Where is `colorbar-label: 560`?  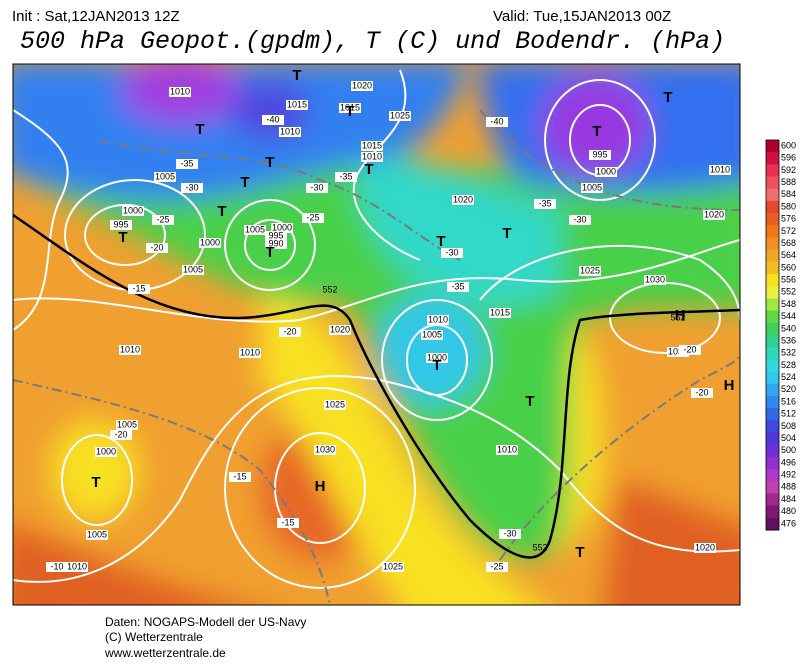 colorbar-label: 560 is located at coordinates (788, 267).